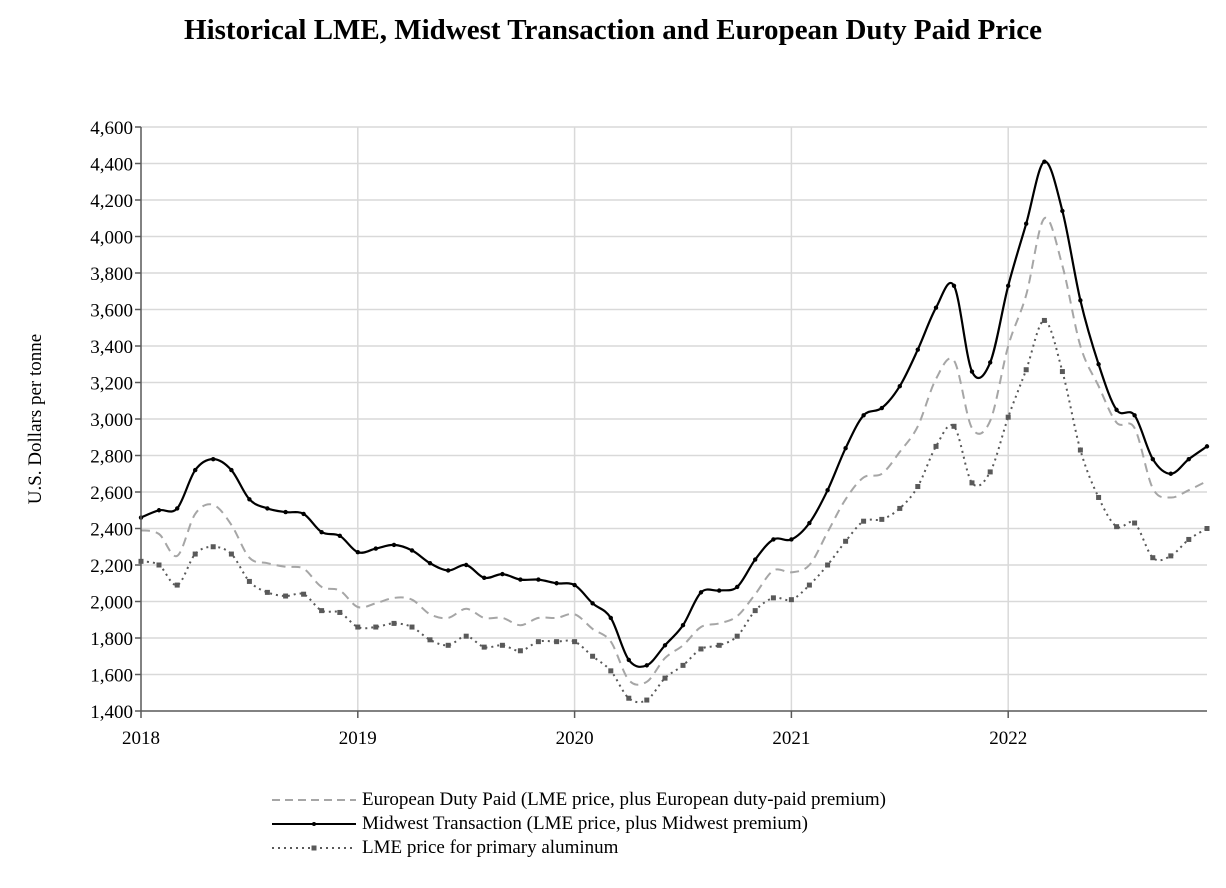 This screenshot has height=888, width=1226. What do you see at coordinates (111, 457) in the screenshot?
I see `y-tick-label: 2,800` at bounding box center [111, 457].